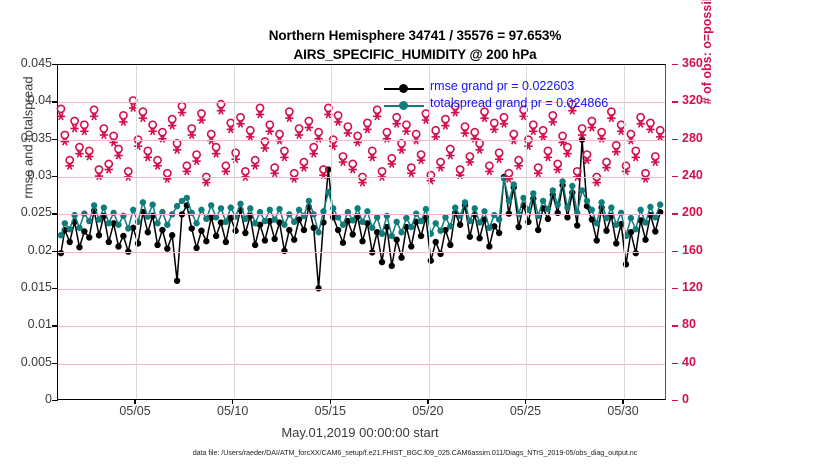  What do you see at coordinates (330, 411) in the screenshot?
I see `x-axis-tick: 05/15` at bounding box center [330, 411].